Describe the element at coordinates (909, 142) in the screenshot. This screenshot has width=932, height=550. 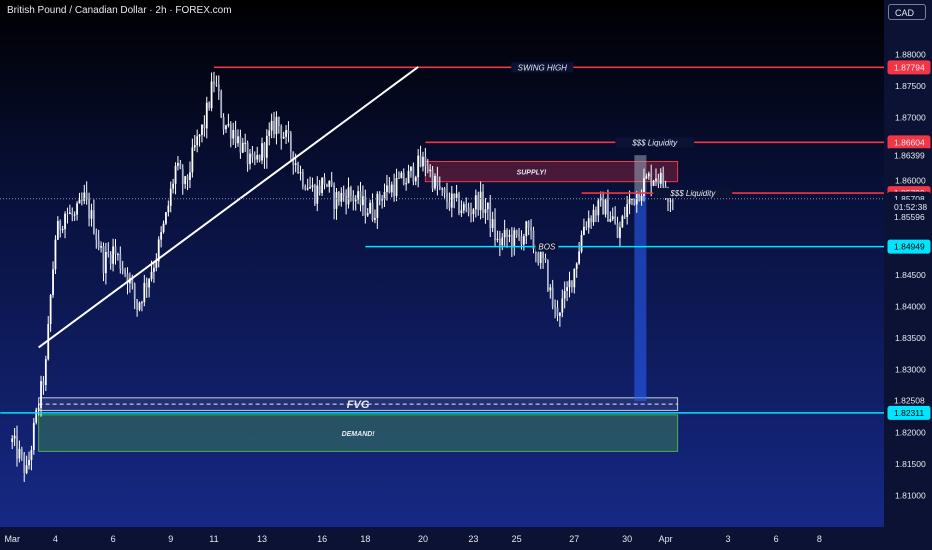
I see `price-label: 1.86604` at that location.